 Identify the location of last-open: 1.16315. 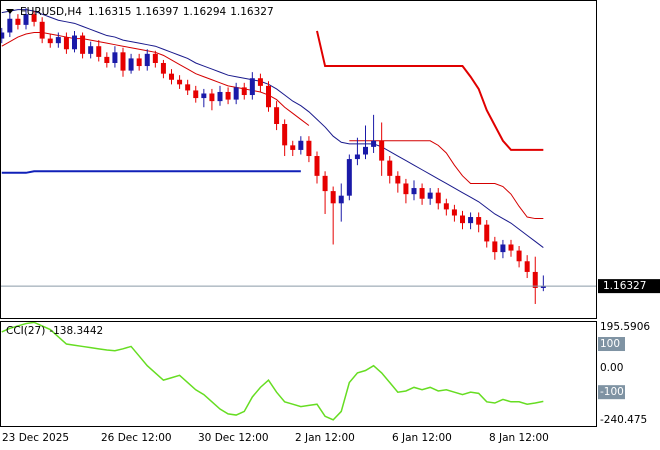
(109, 12).